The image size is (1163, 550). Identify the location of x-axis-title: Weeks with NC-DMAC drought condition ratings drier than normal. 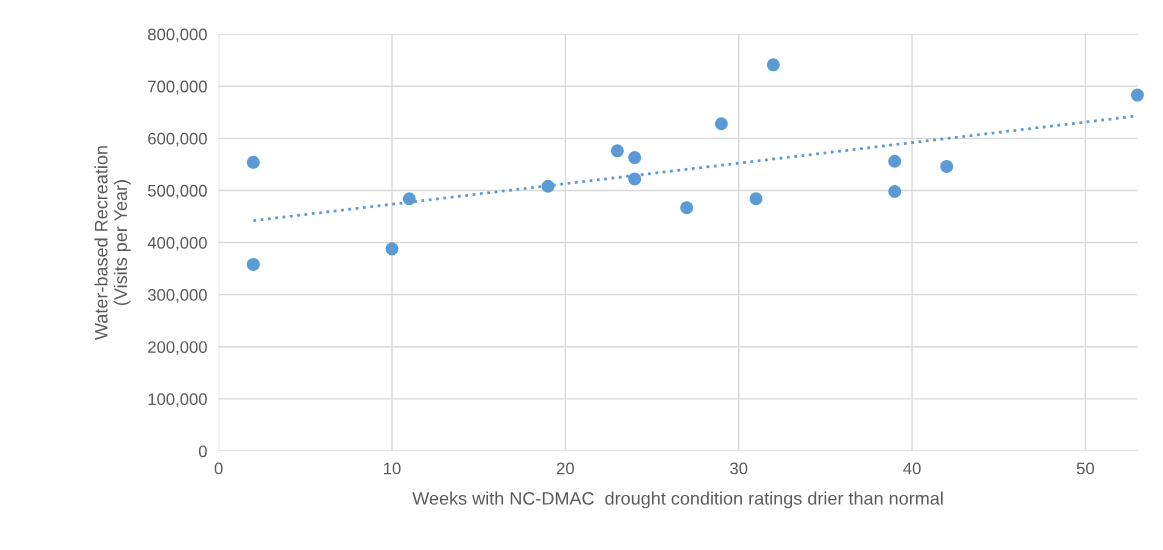
(677, 500).